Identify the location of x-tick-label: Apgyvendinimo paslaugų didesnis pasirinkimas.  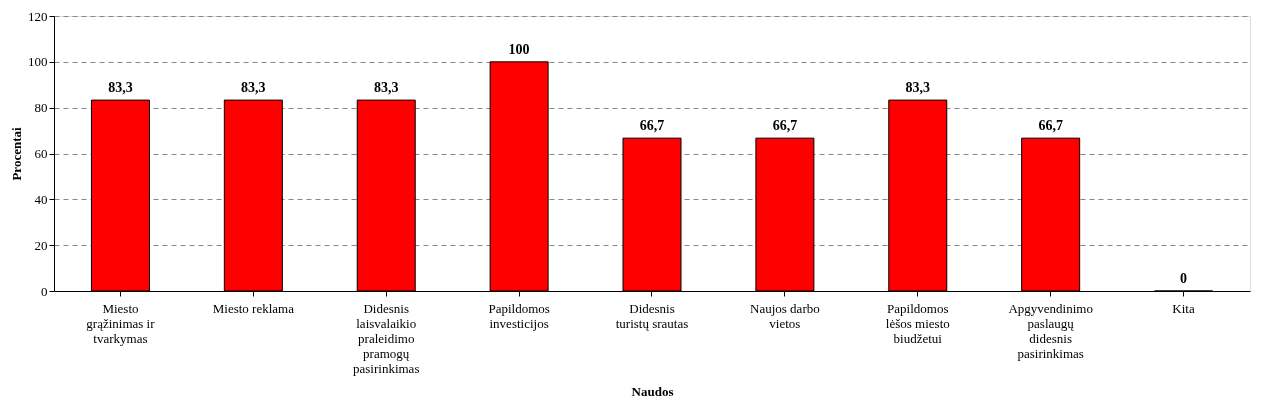
(1050, 330).